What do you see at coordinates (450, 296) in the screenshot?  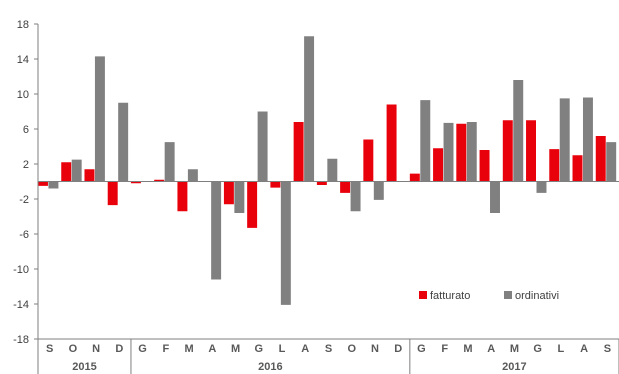 I see `legend-label-fatturato: fatturato` at bounding box center [450, 296].